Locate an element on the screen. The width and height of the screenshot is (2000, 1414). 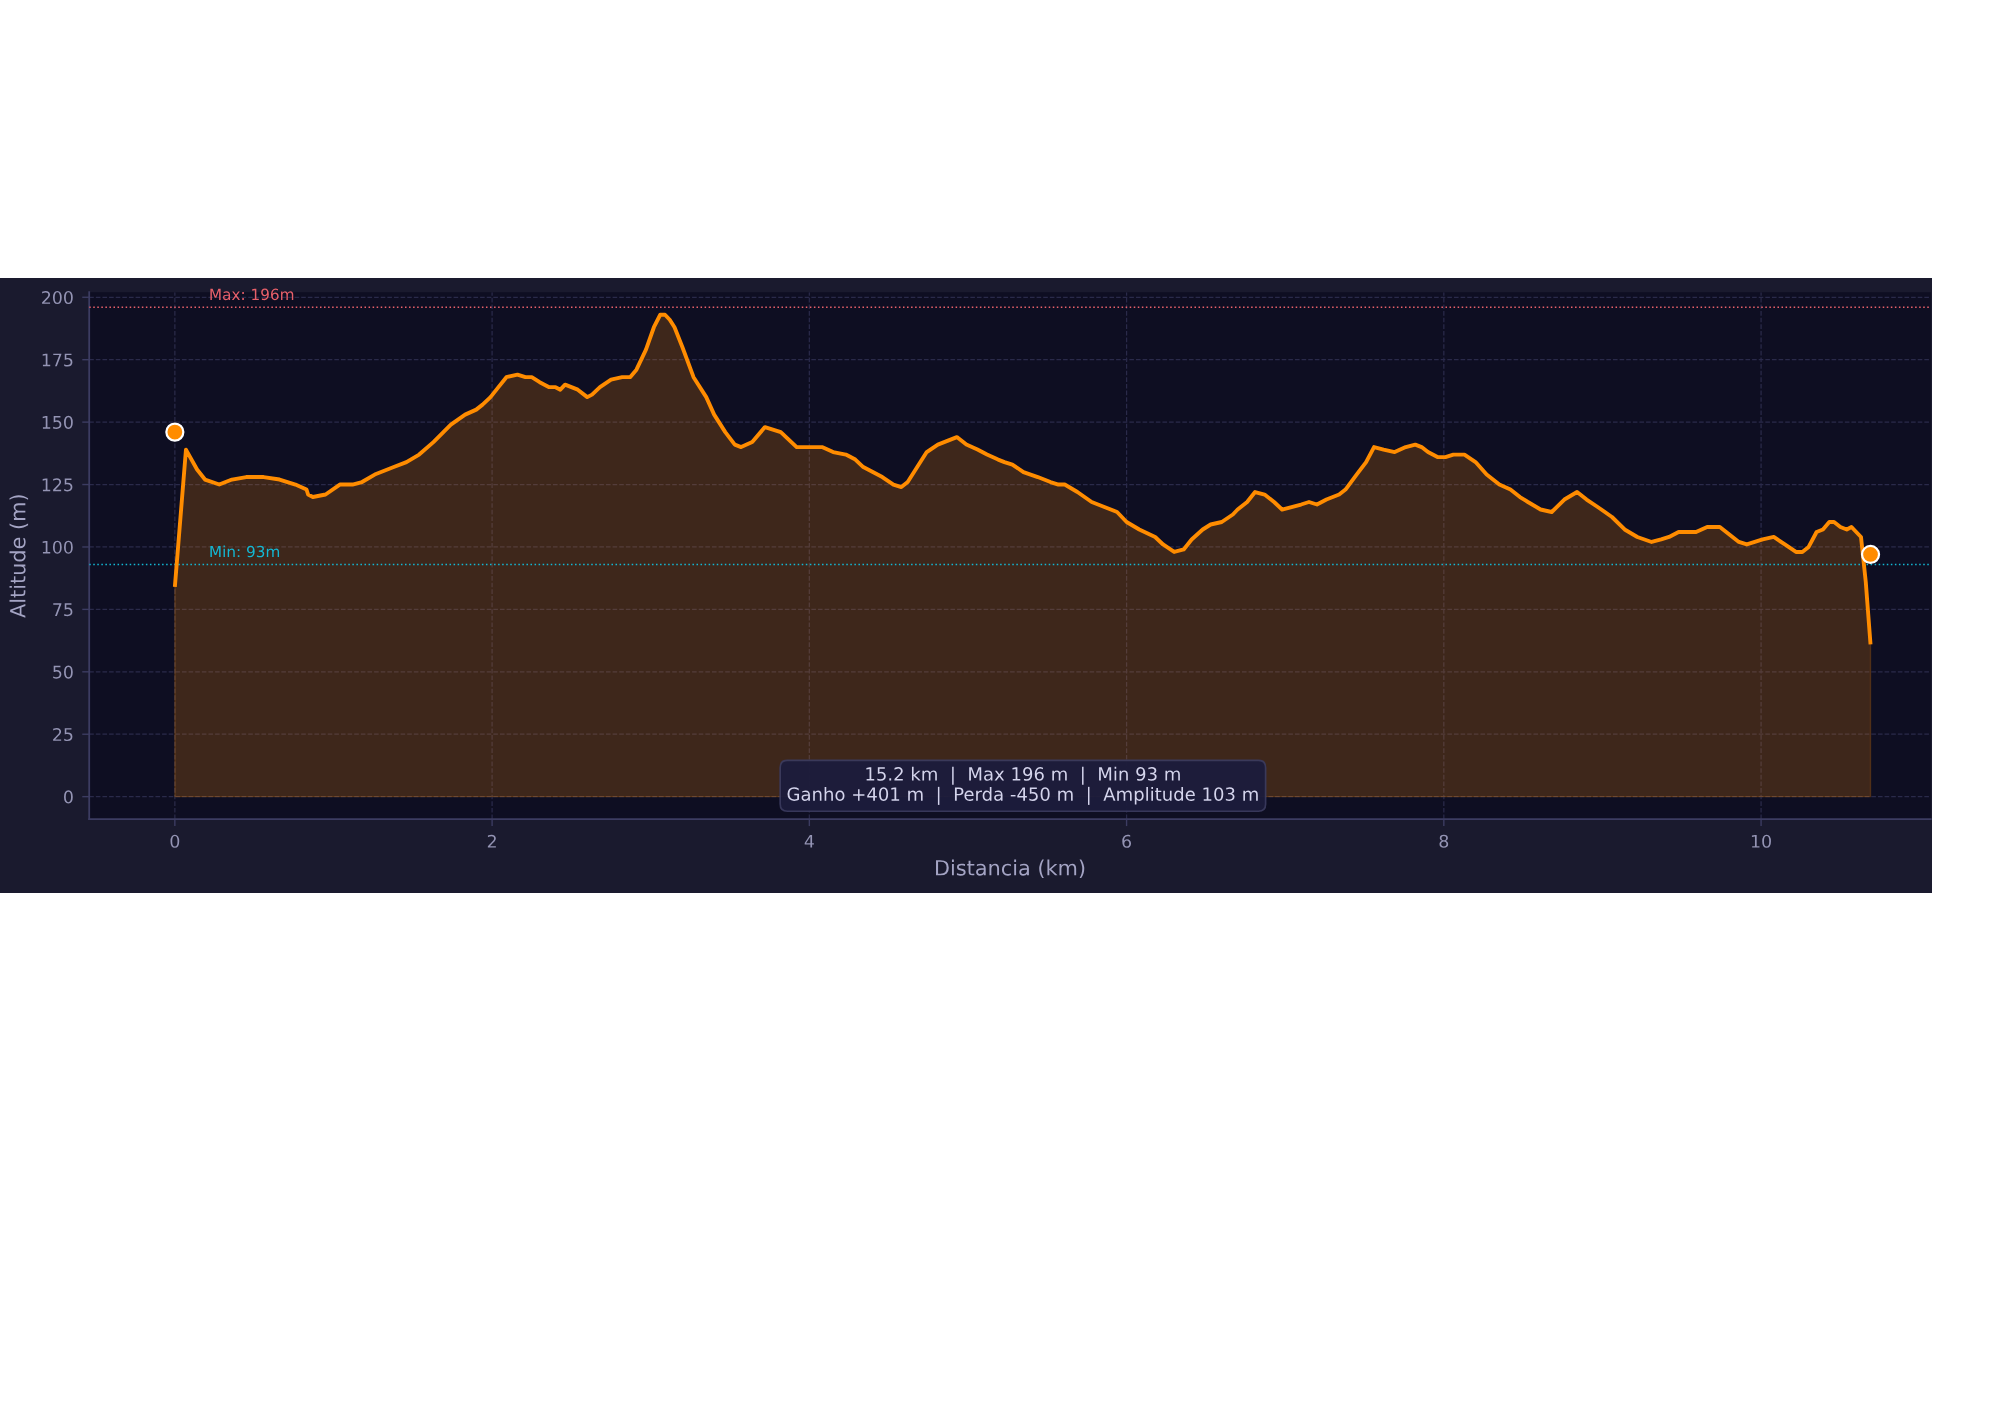
x-axis-title: Distancia (km) is located at coordinates (1010, 869).